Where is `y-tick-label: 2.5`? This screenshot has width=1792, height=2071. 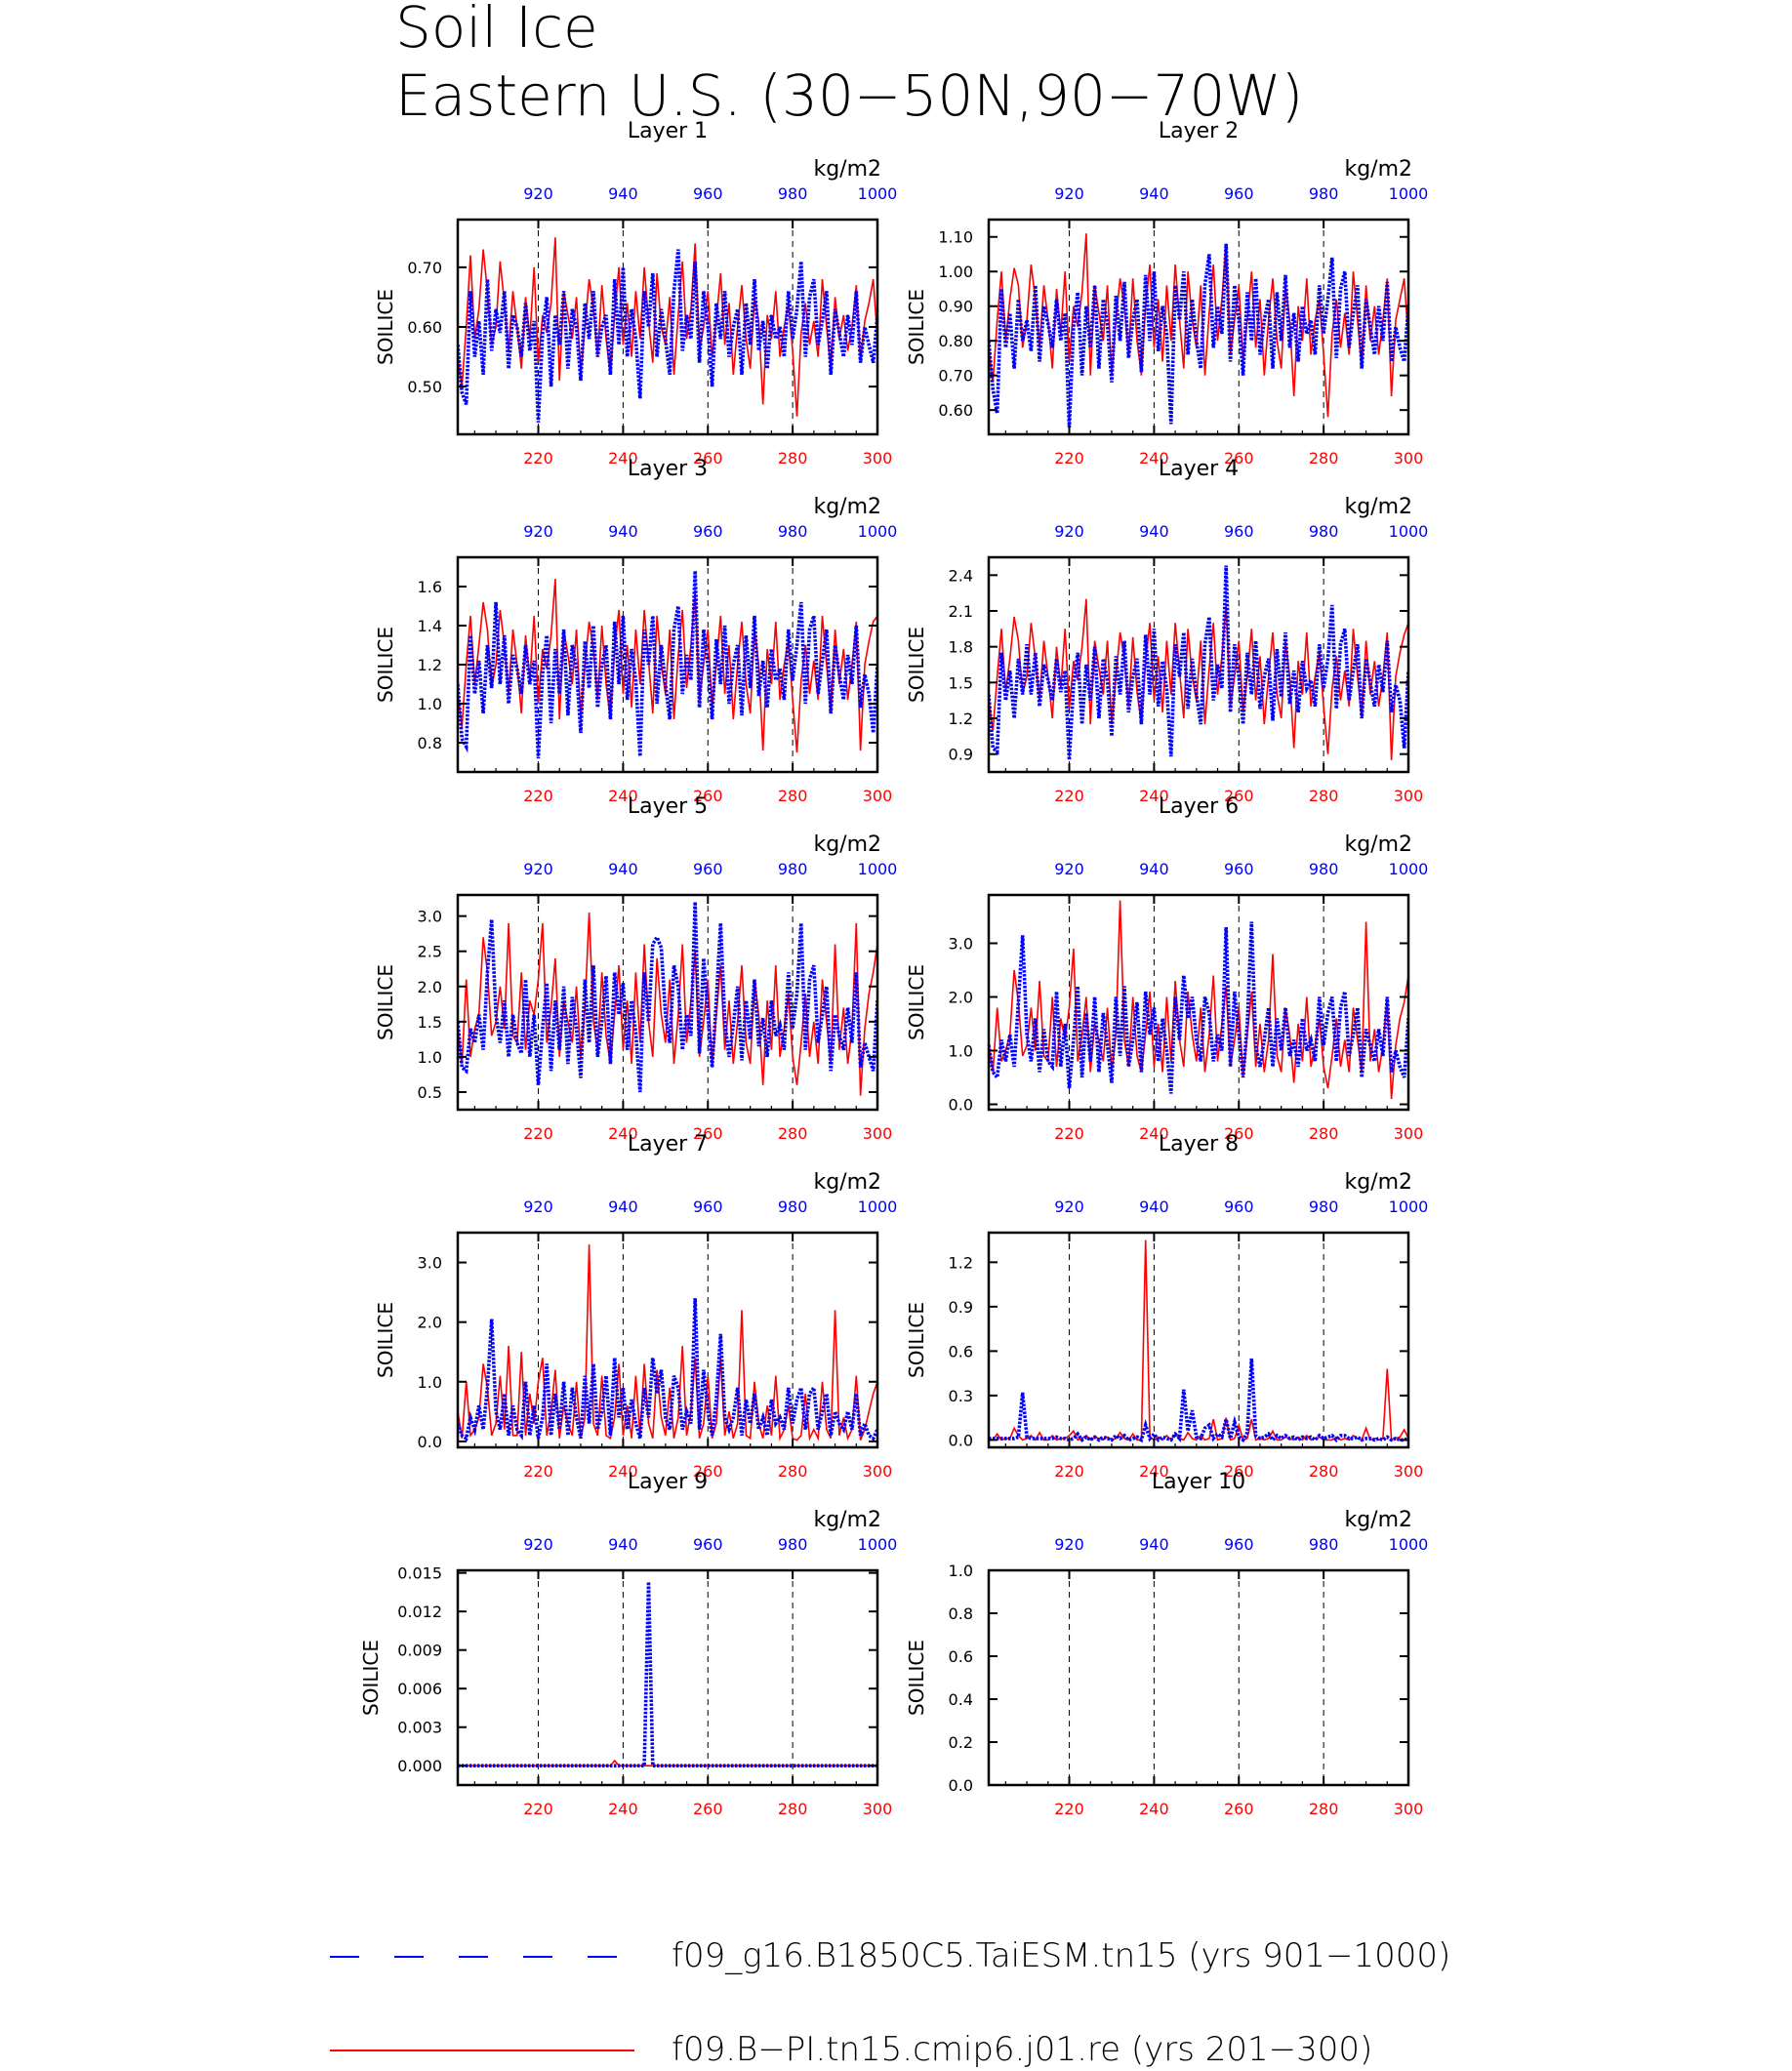
y-tick-label: 2.5 is located at coordinates (430, 952).